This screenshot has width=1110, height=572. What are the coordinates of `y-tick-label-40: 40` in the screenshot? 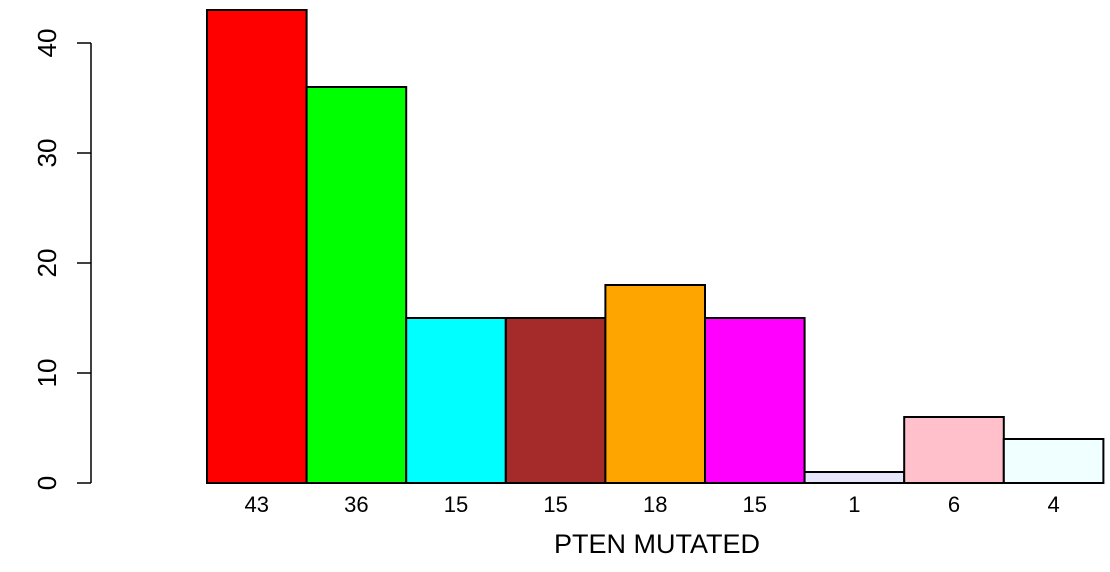 It's located at (47, 43).